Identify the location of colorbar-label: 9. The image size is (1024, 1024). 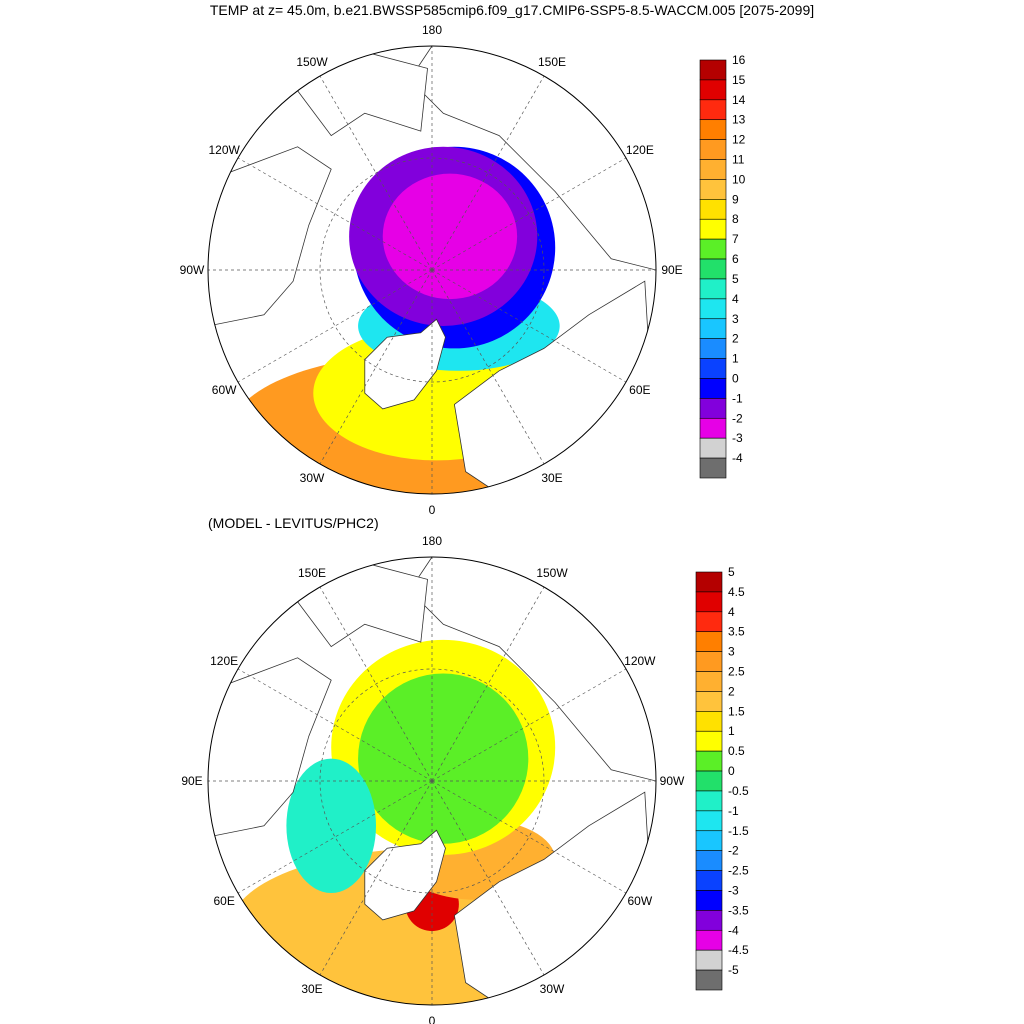
(735, 199).